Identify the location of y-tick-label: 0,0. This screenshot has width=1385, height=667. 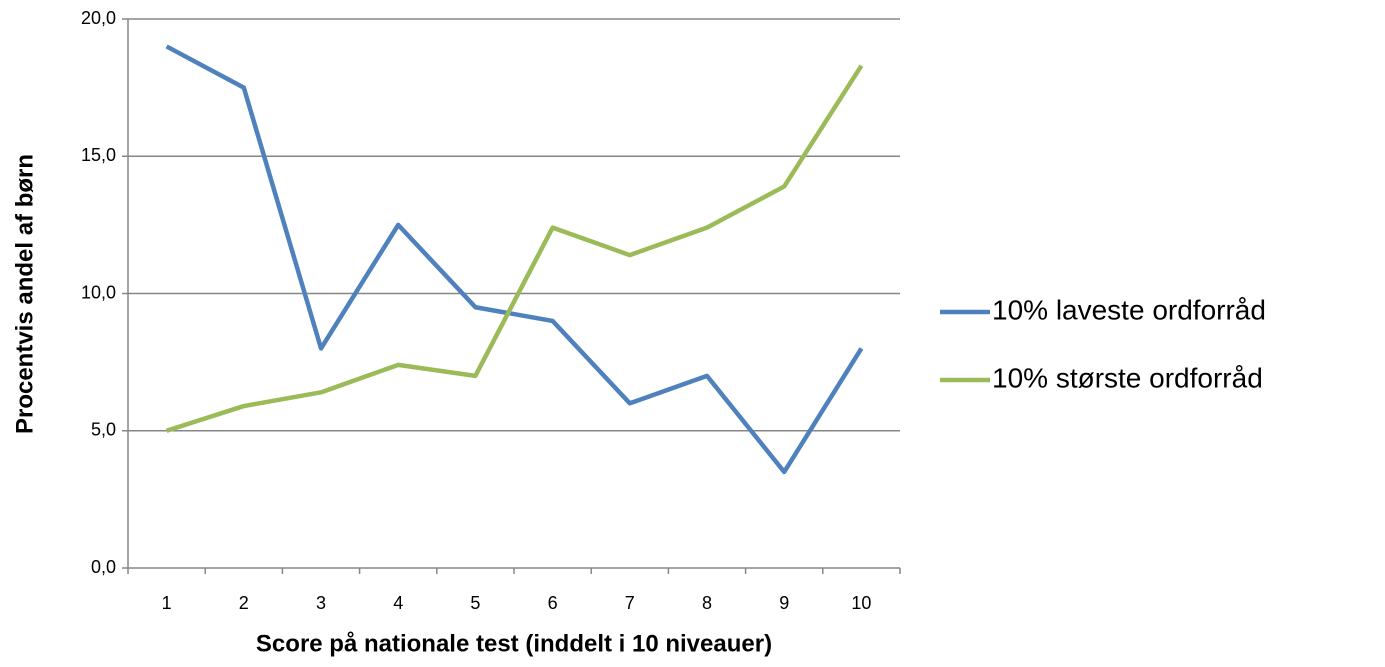
(103, 567).